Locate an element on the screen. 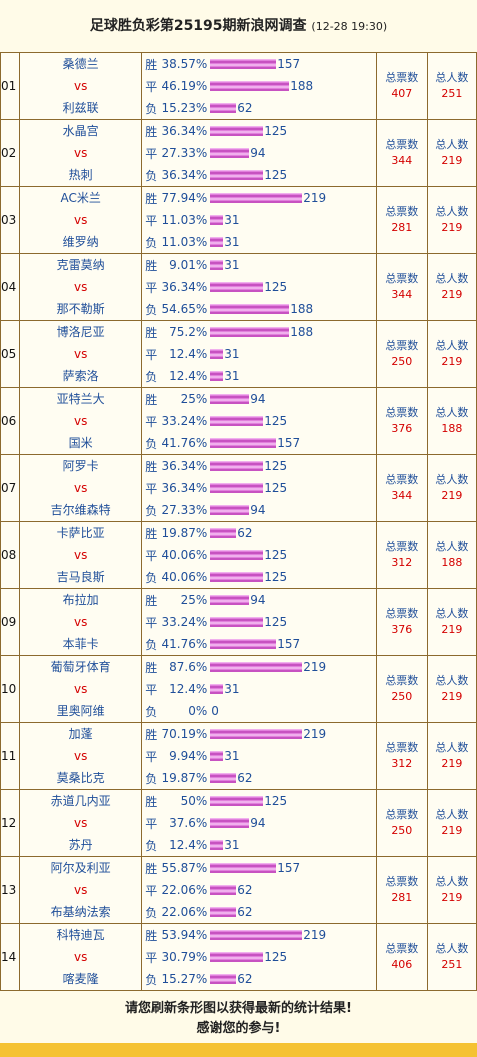 The height and width of the screenshot is (1057, 477). outcome-row: 平 33.24% 125 is located at coordinates (258, 622).